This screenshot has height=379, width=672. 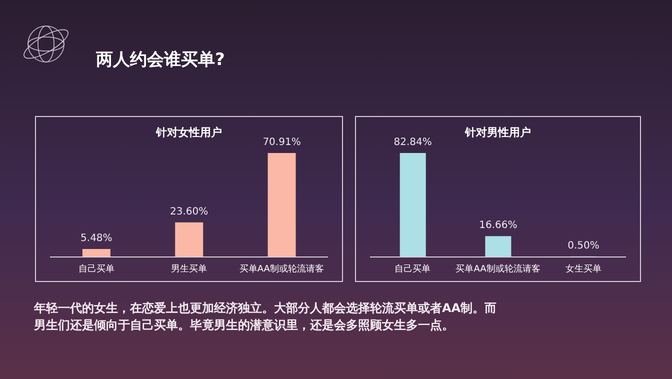 I want to click on data-label: 0.50%, so click(x=584, y=246).